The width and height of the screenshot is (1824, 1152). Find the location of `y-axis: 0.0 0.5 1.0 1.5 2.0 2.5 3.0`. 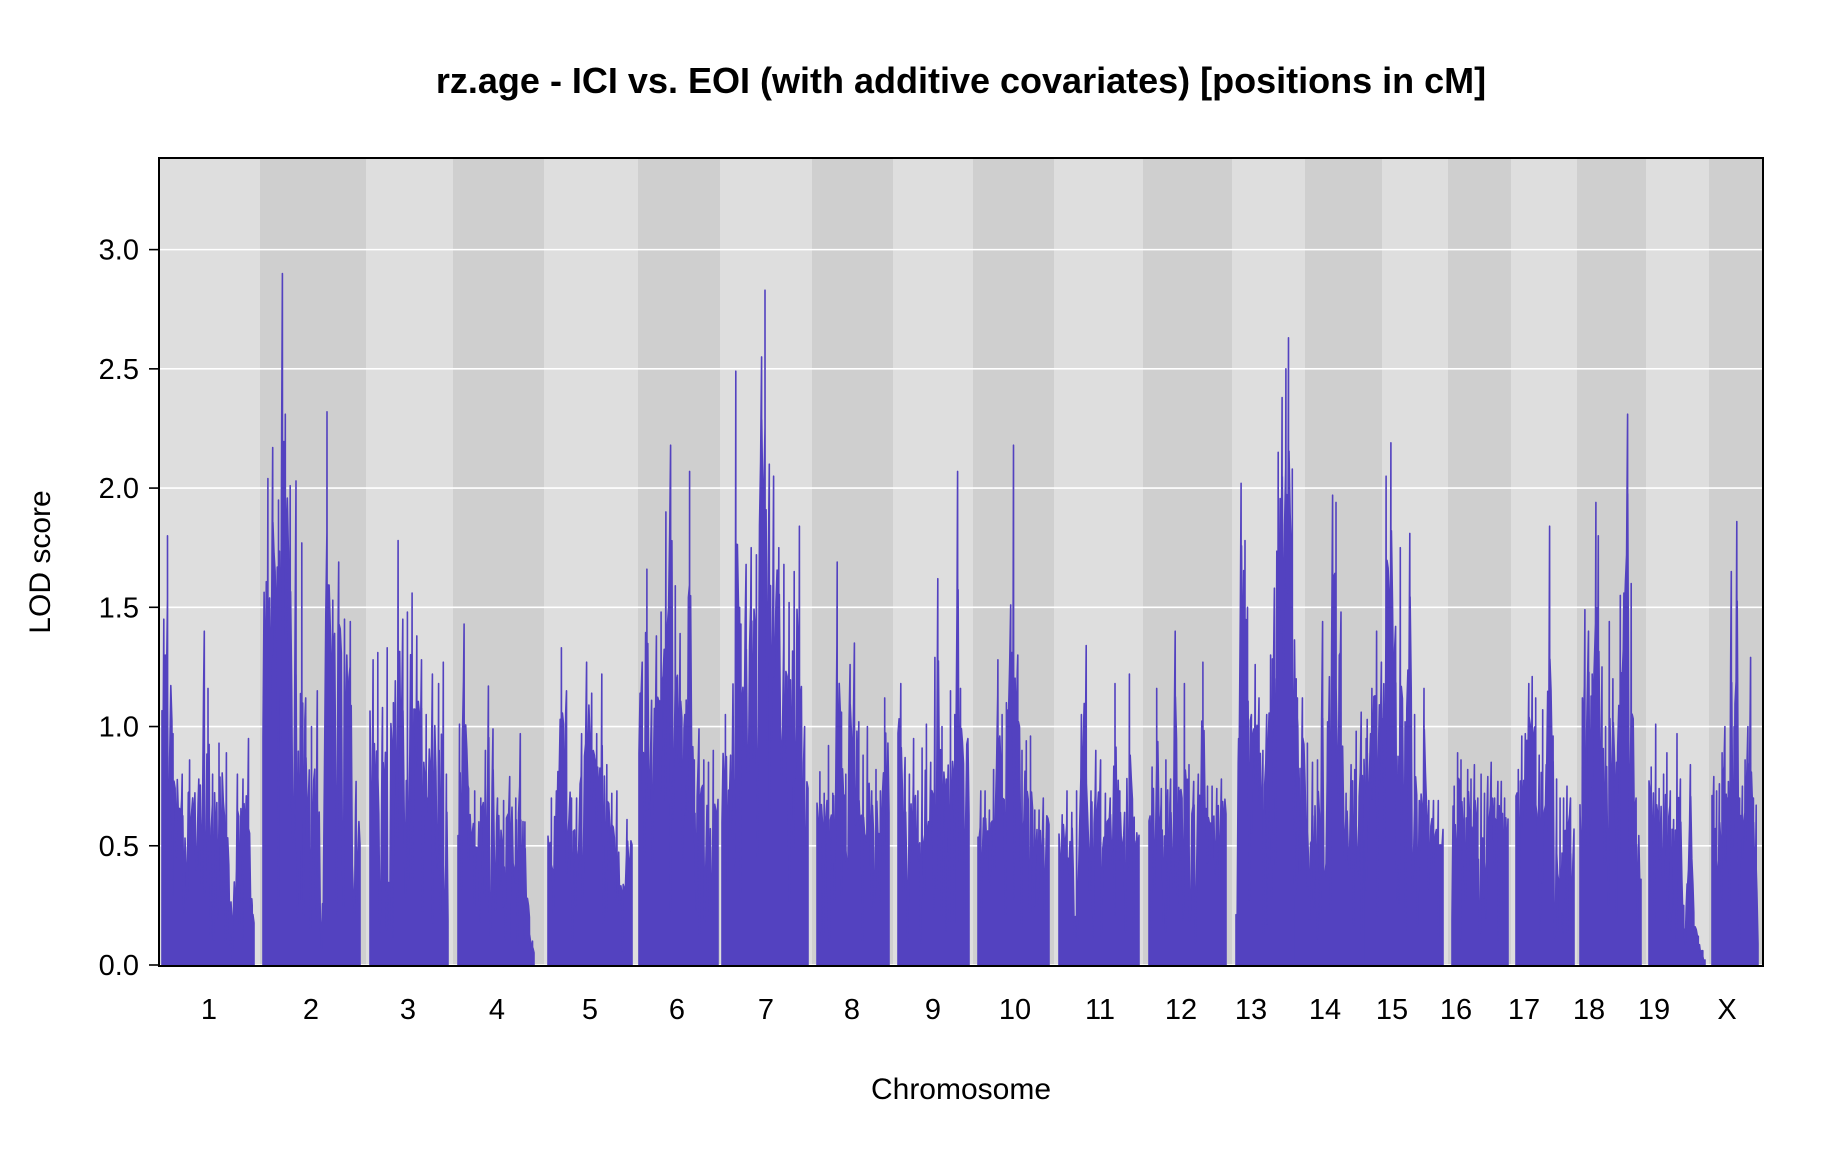

y-axis: 0.0 0.5 1.0 1.5 2.0 2.5 3.0 is located at coordinates (129, 608).